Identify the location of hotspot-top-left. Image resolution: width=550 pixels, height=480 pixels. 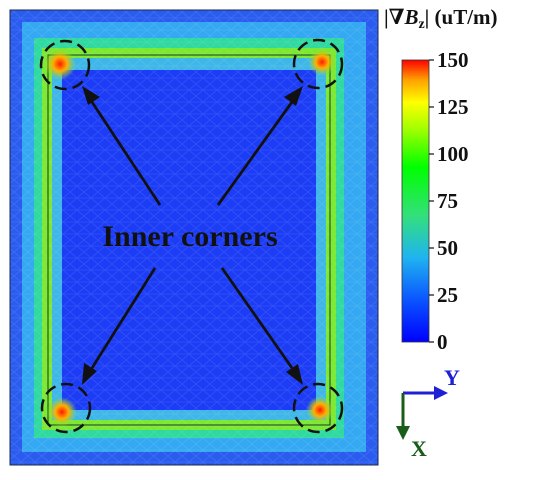
(60, 64).